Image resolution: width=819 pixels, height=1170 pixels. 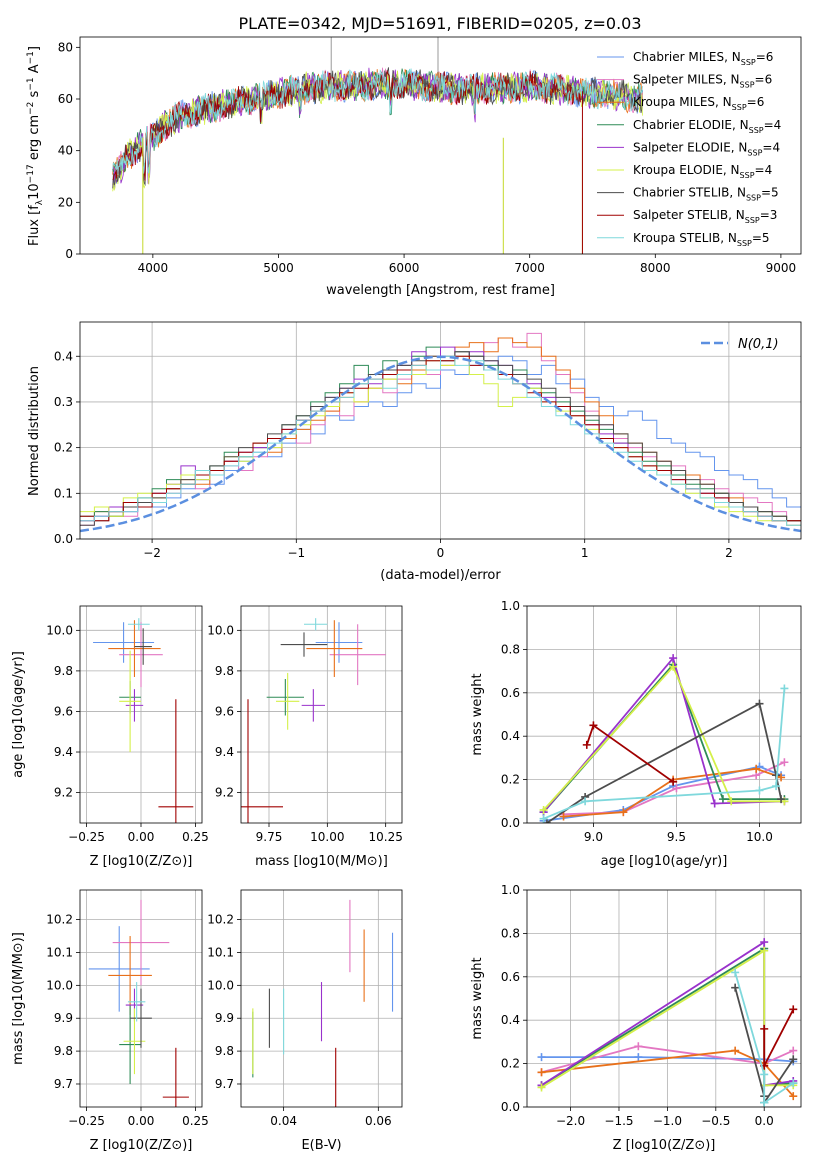 I want to click on y-tick-label: 9.7, so click(x=63, y=1084).